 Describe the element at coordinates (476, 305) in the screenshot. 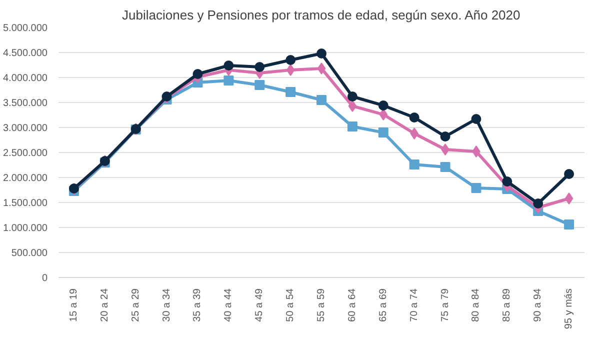

I see `x-tick-label: 80 a 84` at that location.